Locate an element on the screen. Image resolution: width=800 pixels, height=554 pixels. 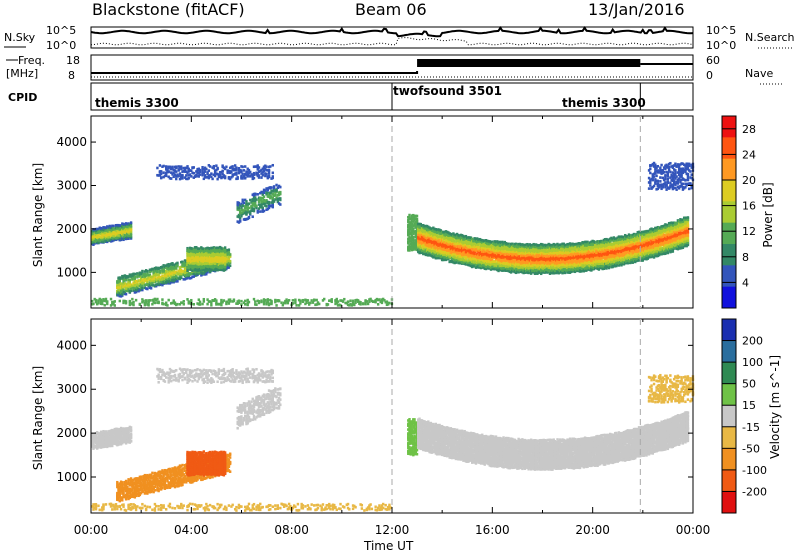
nave-tick-bottom: 0 is located at coordinates (709, 75).